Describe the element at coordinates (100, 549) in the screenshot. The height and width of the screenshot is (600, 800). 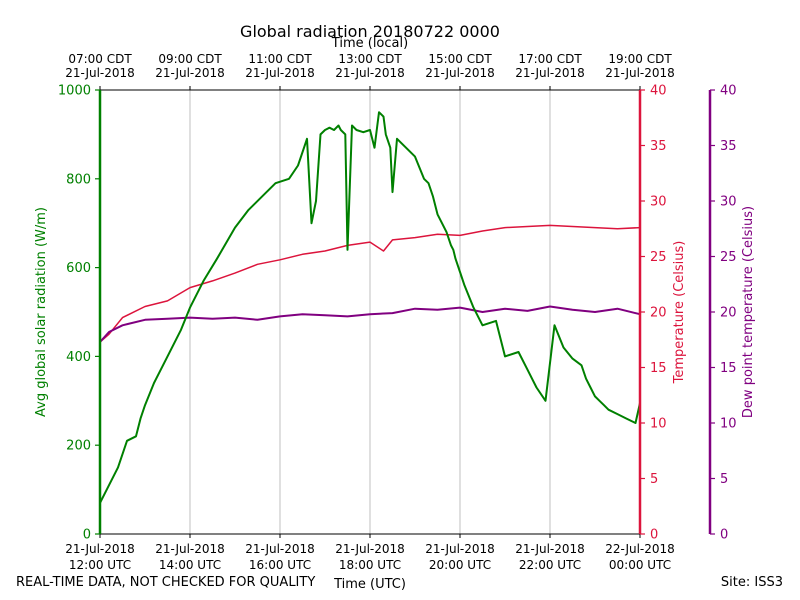
I see `x-tick-date-0: 21-Jul-2018` at that location.